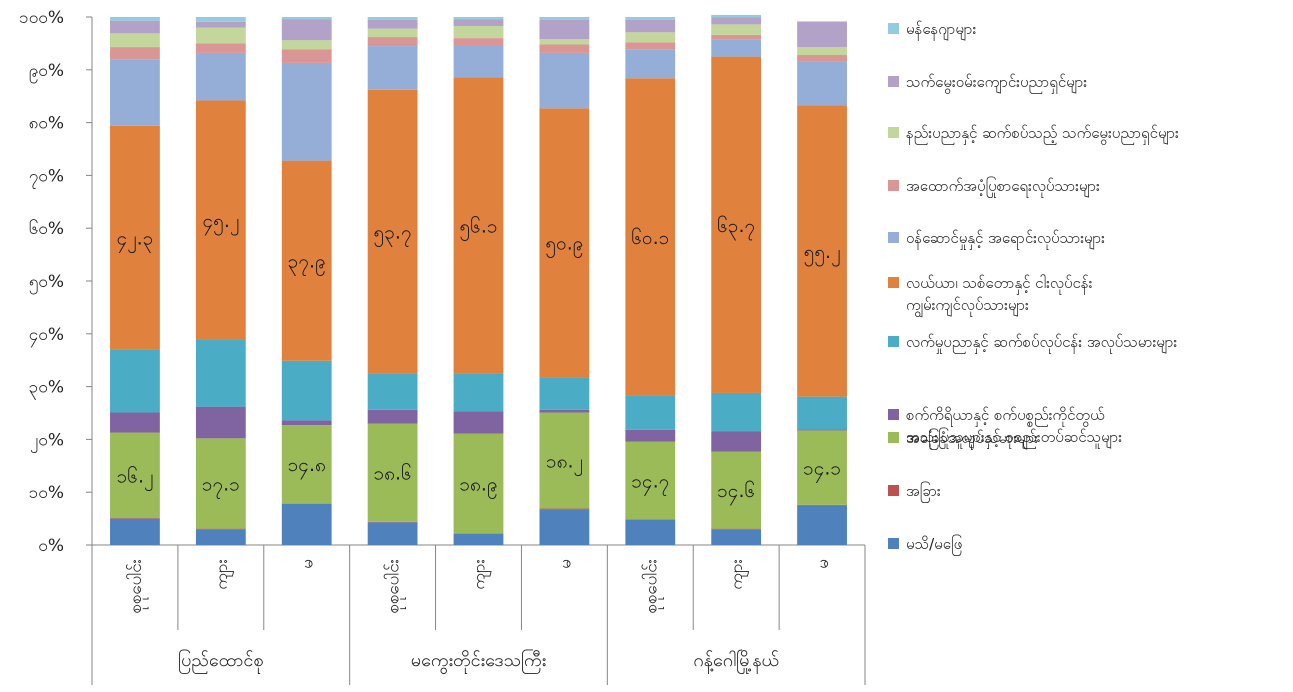  Describe the element at coordinates (822, 471) in the screenshot. I see `data-label: ၁၄.၁` at that location.